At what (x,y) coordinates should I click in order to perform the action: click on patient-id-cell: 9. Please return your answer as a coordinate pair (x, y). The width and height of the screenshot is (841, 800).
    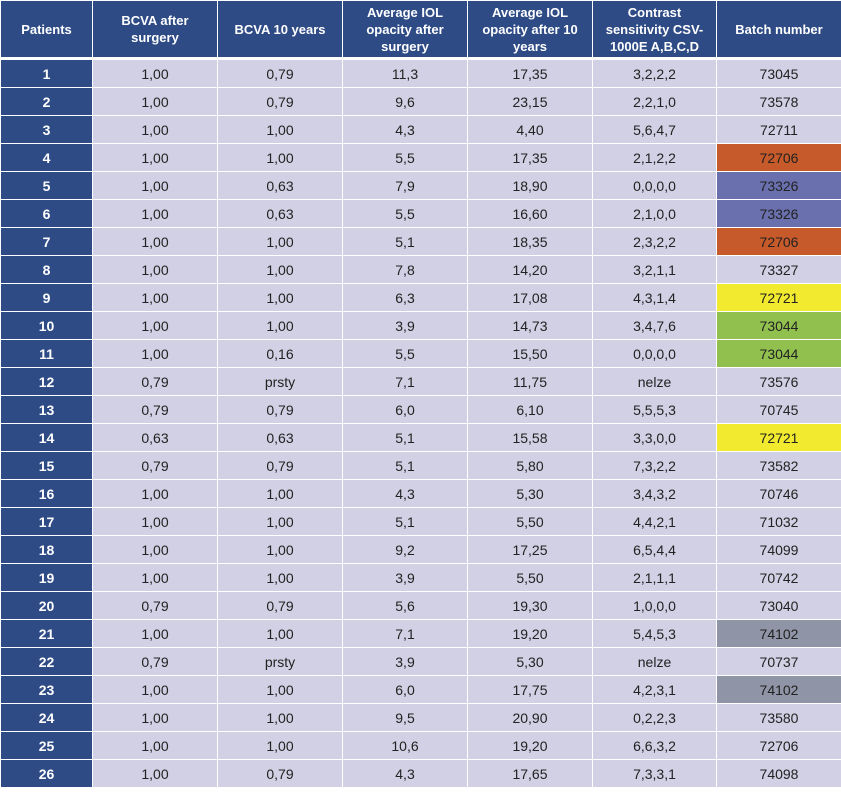
    Looking at the image, I should click on (46, 297).